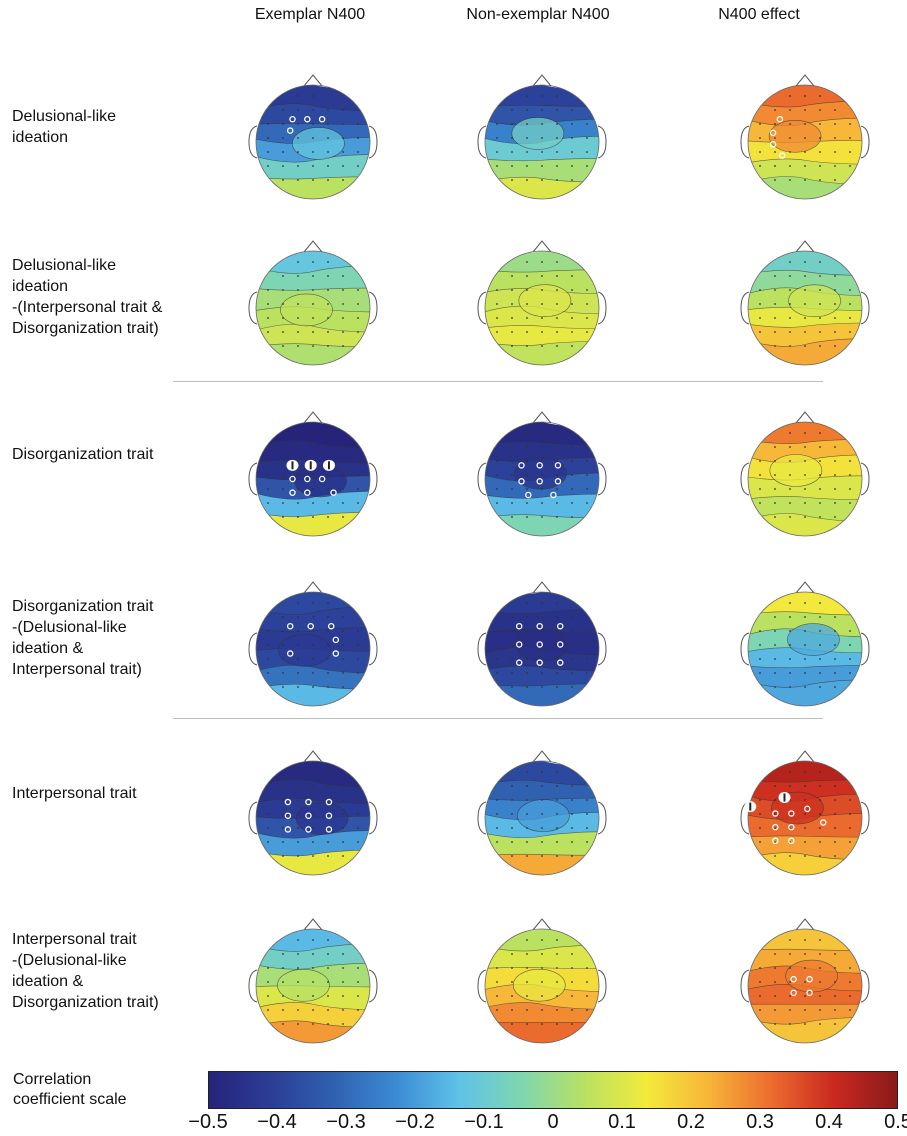 The image size is (907, 1136). I want to click on topomap-r3-c0, so click(313, 644).